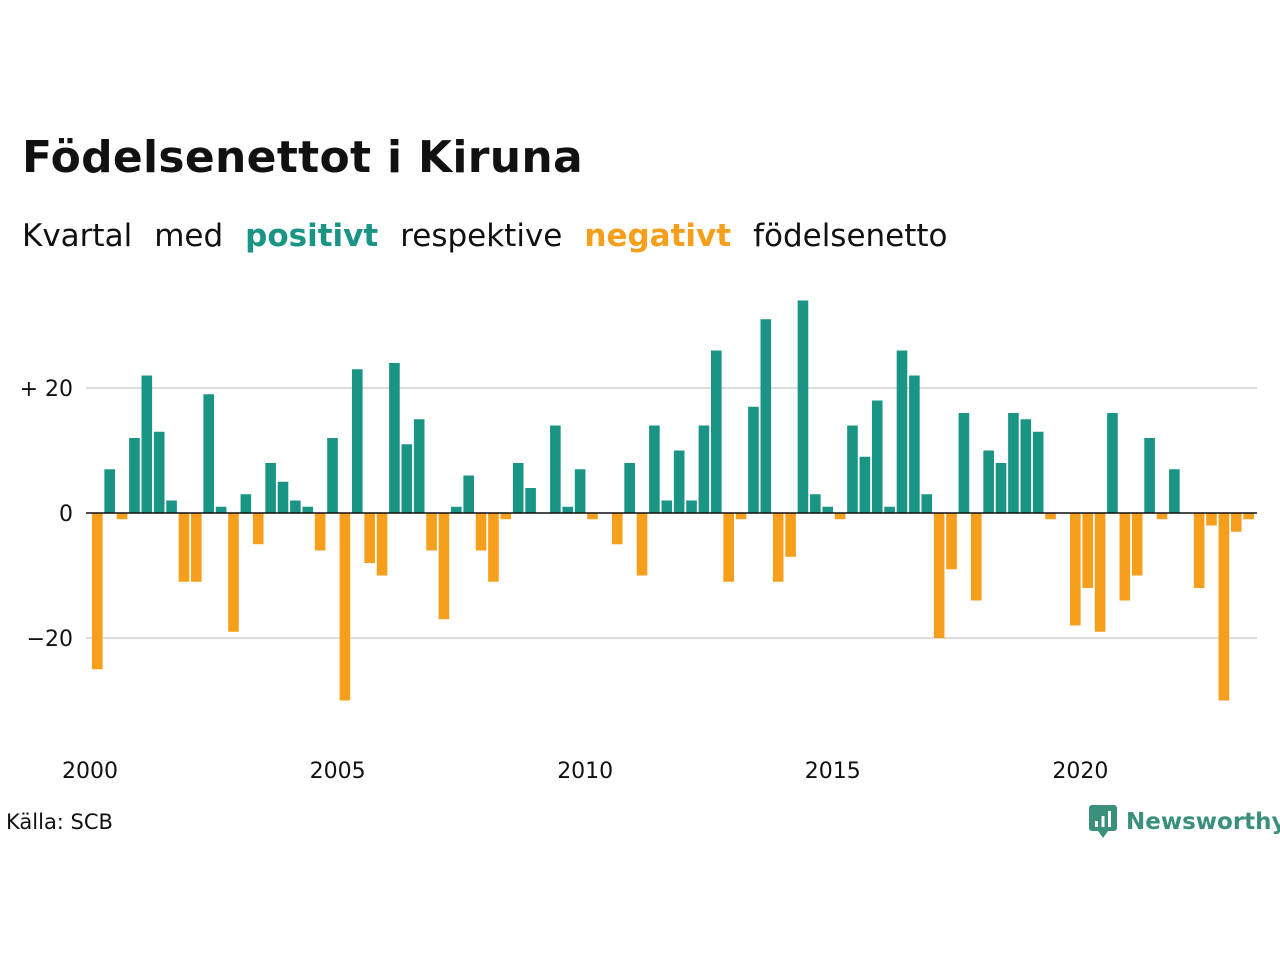 The image size is (1280, 960). Describe the element at coordinates (302, 157) in the screenshot. I see `chart-title: Födelsenettot i Kiruna` at that location.